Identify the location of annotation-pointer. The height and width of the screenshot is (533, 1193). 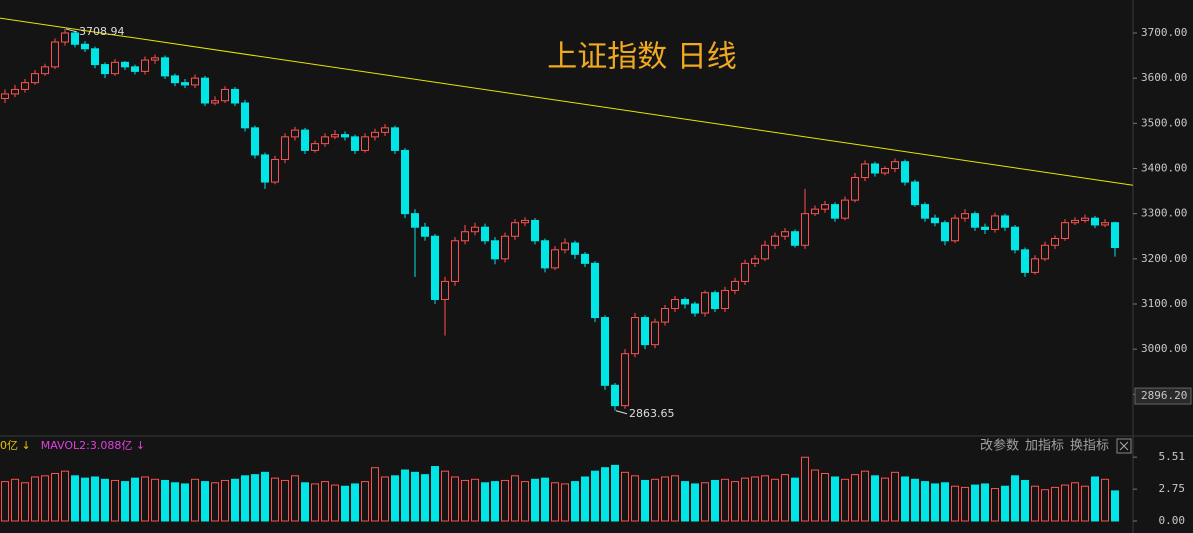
(621, 412).